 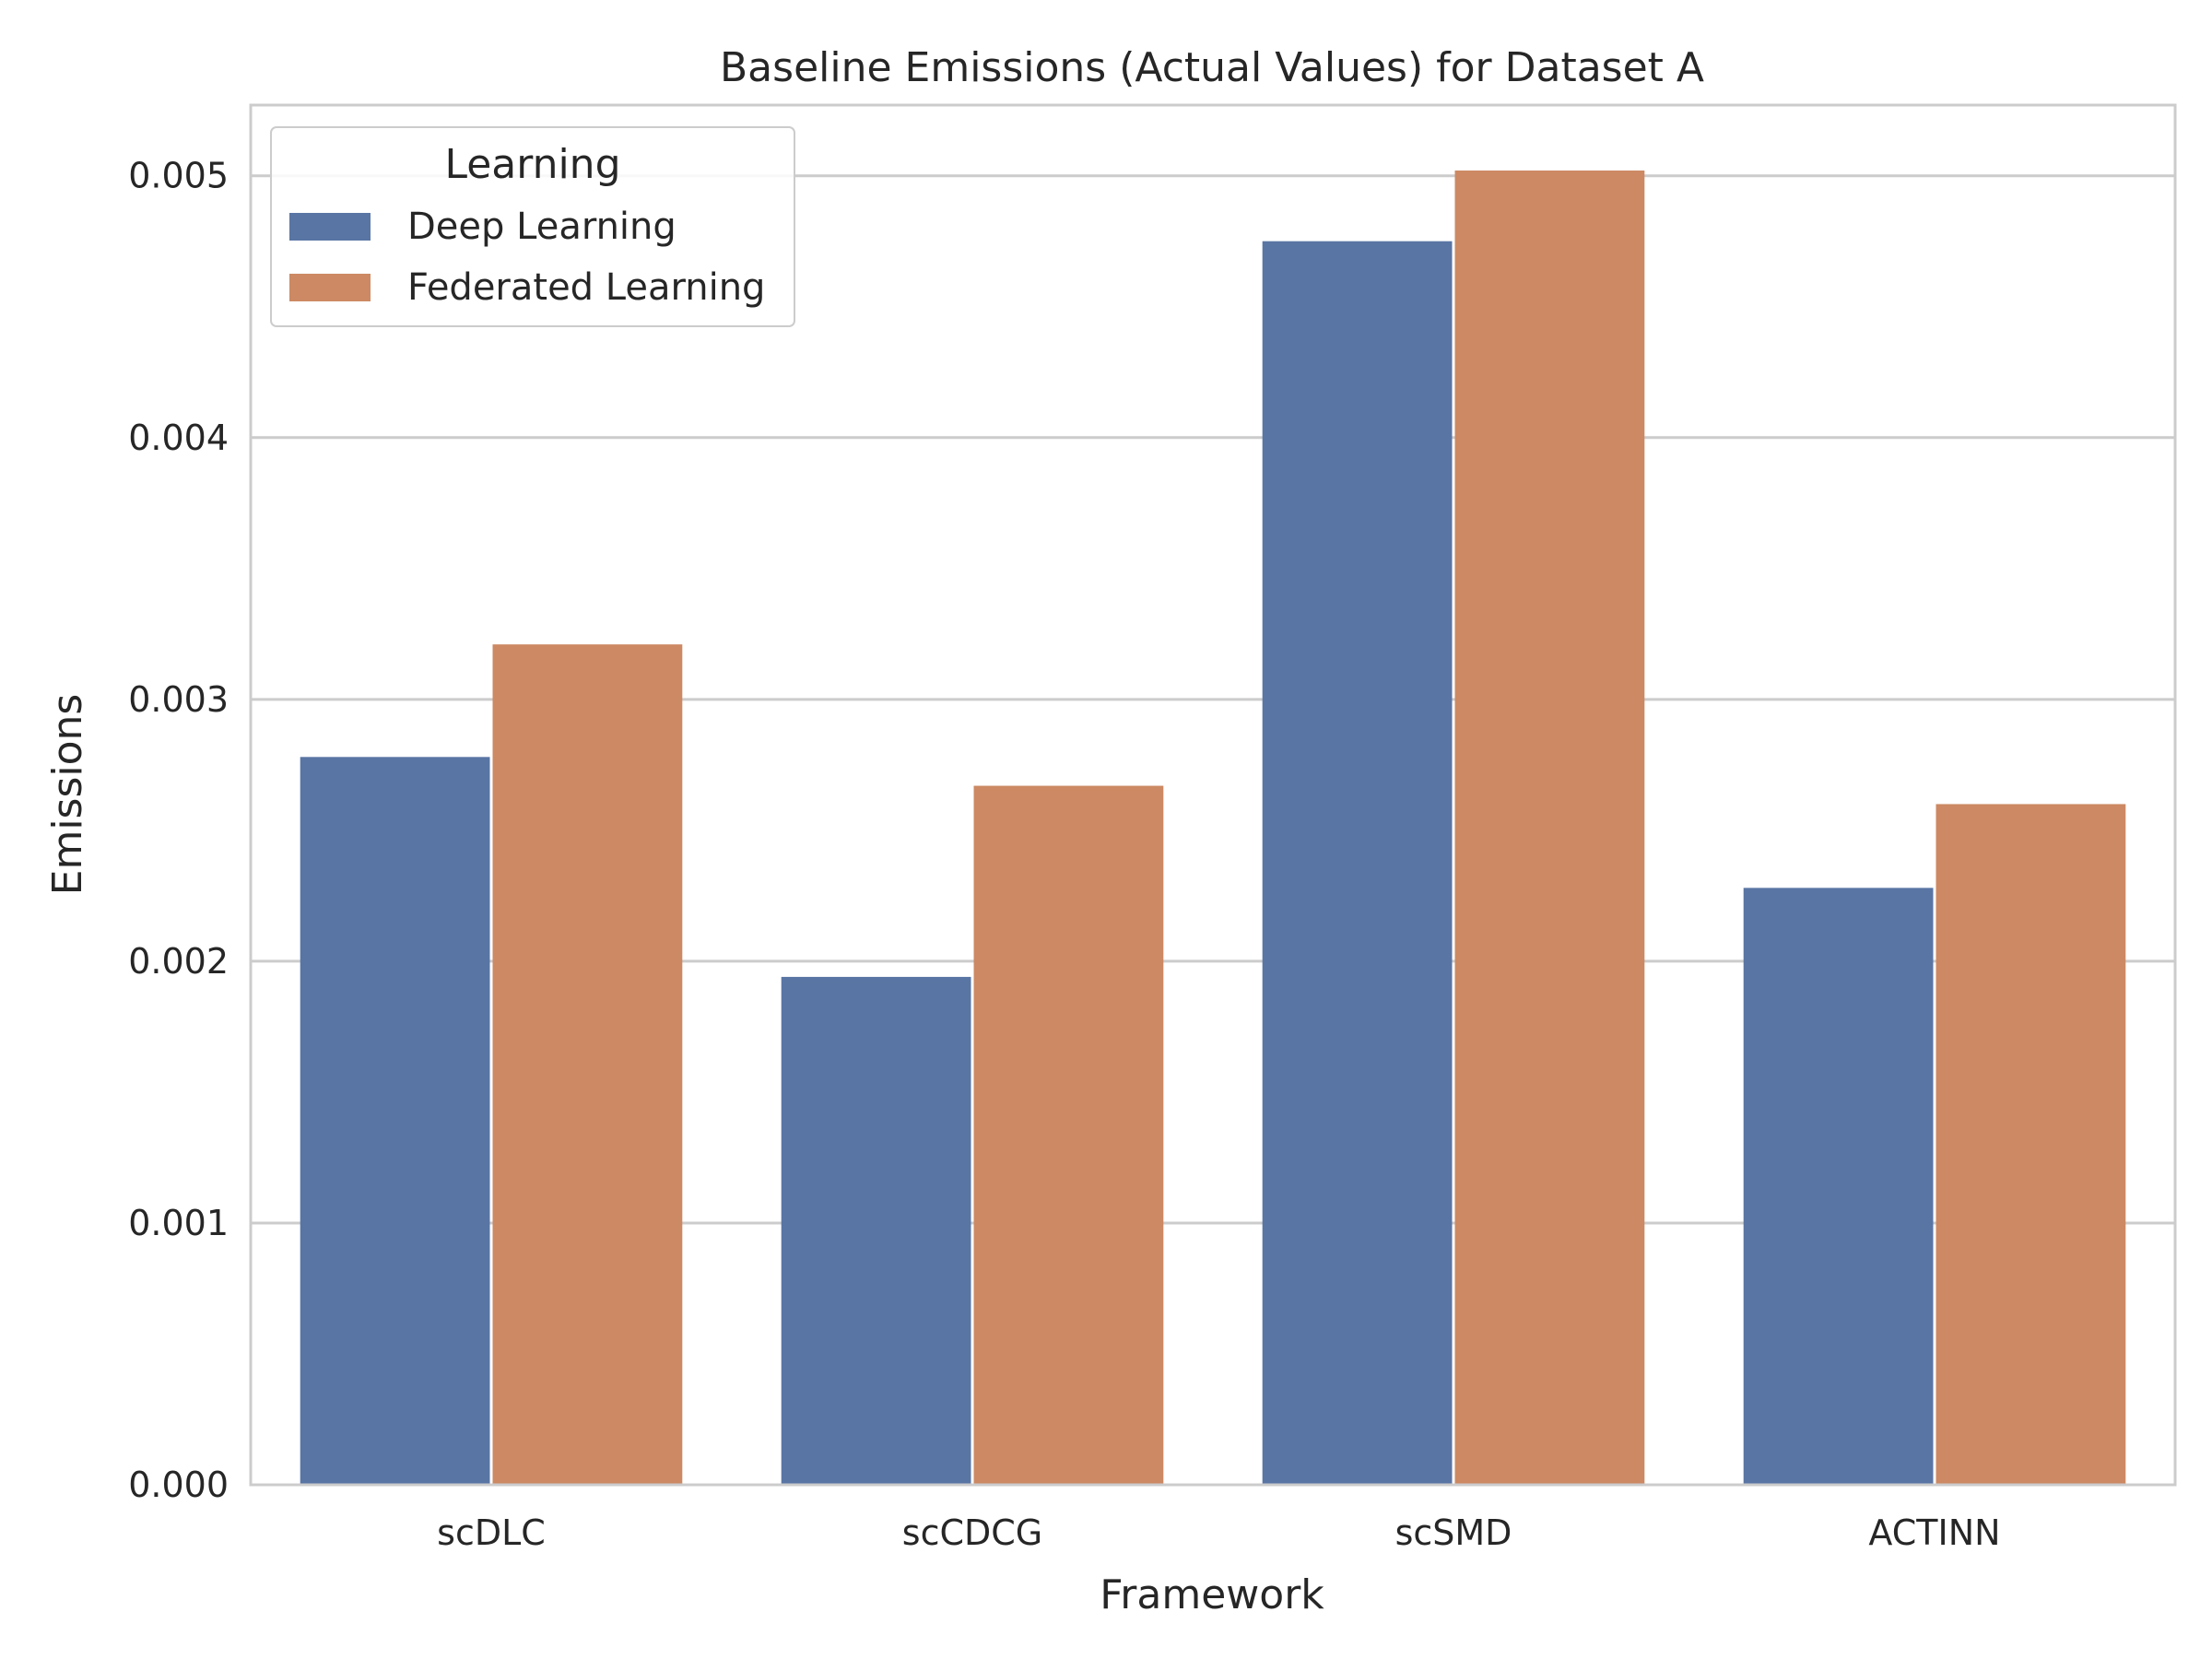 What do you see at coordinates (395, 1121) in the screenshot?
I see `bar-scdlc-deep-learning` at bounding box center [395, 1121].